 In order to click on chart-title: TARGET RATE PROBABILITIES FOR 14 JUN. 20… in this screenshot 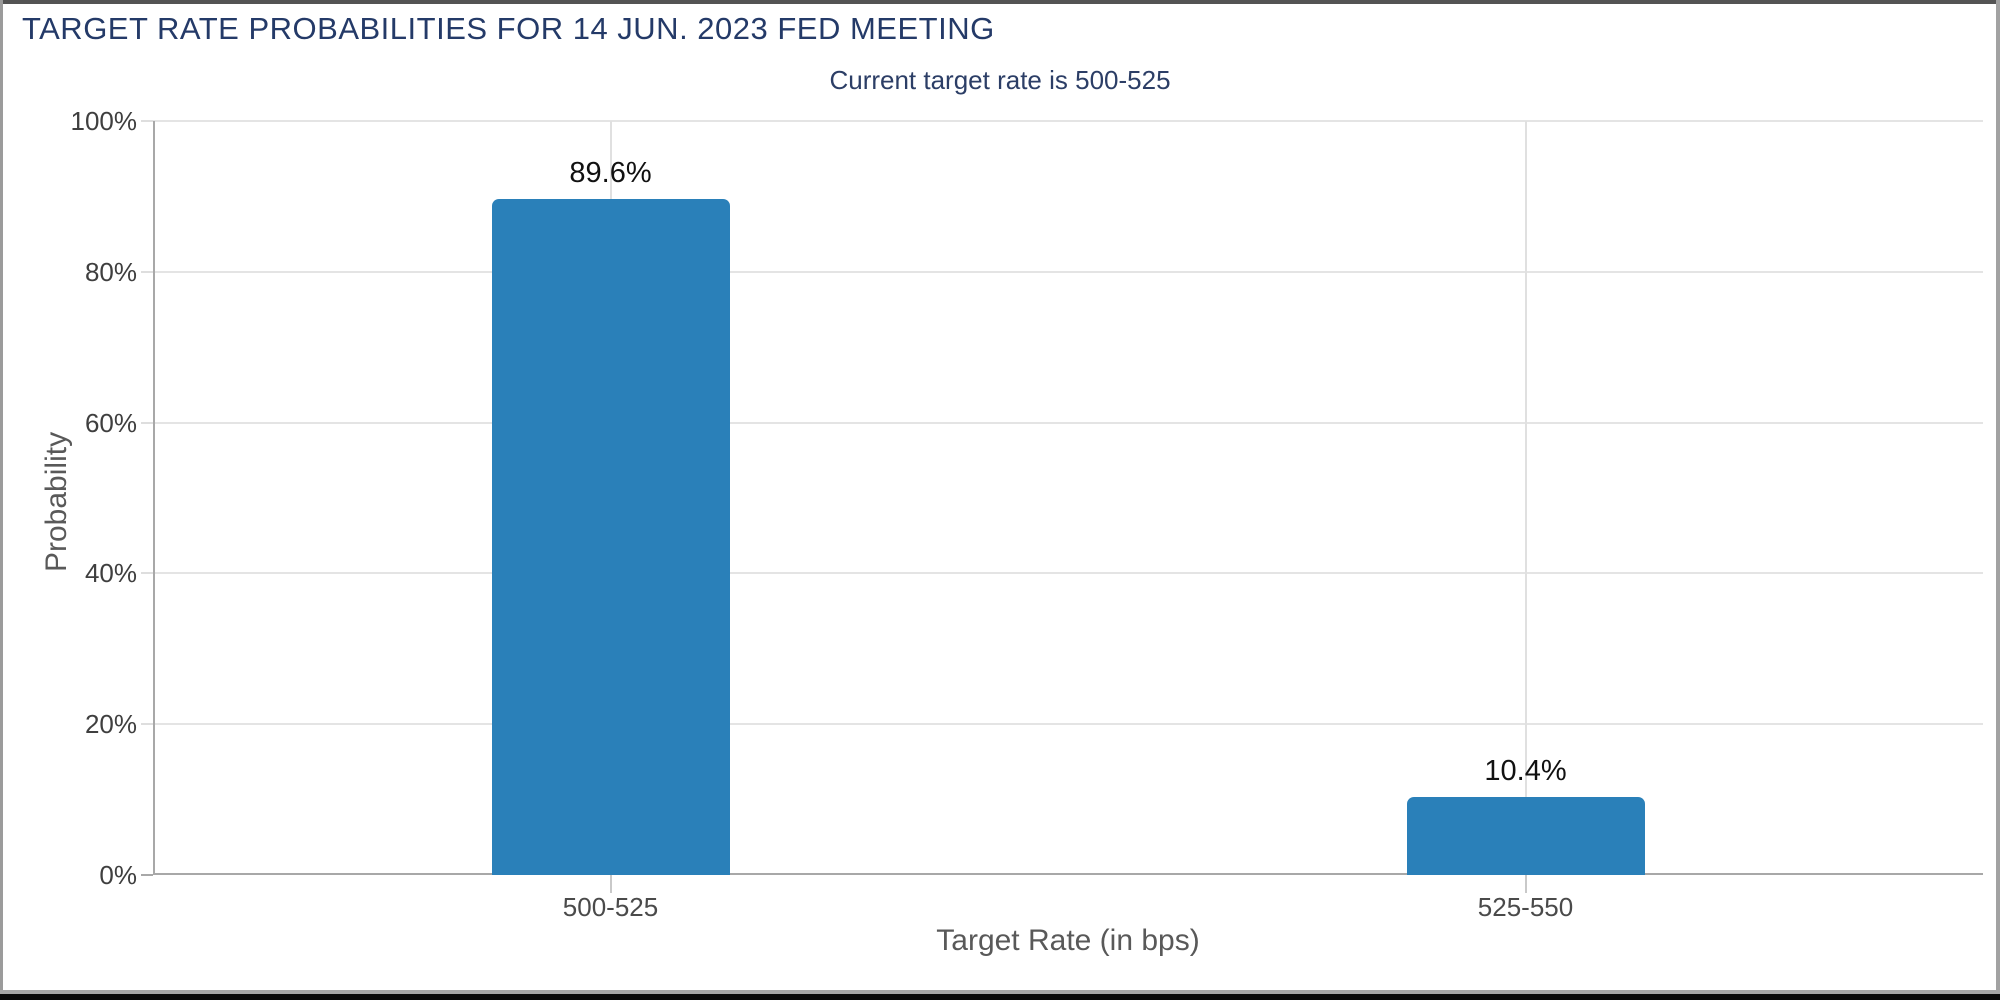, I will do `click(508, 28)`.